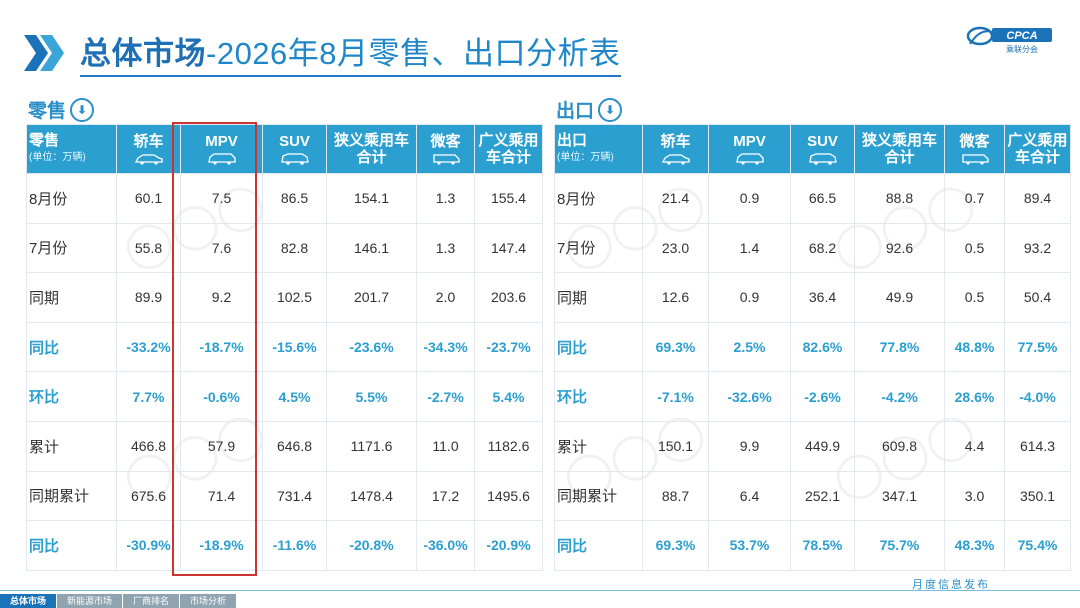  I want to click on retail-section-text: 零售, so click(47, 111).